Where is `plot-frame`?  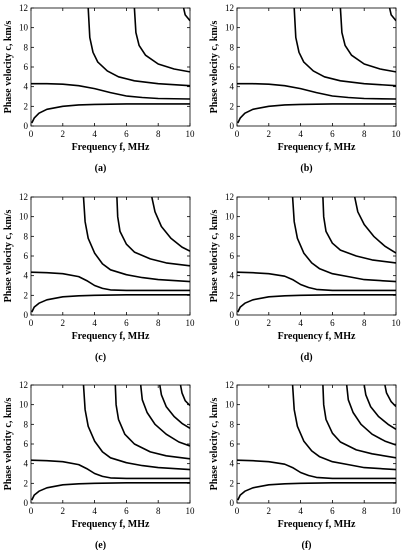 plot-frame is located at coordinates (110, 256).